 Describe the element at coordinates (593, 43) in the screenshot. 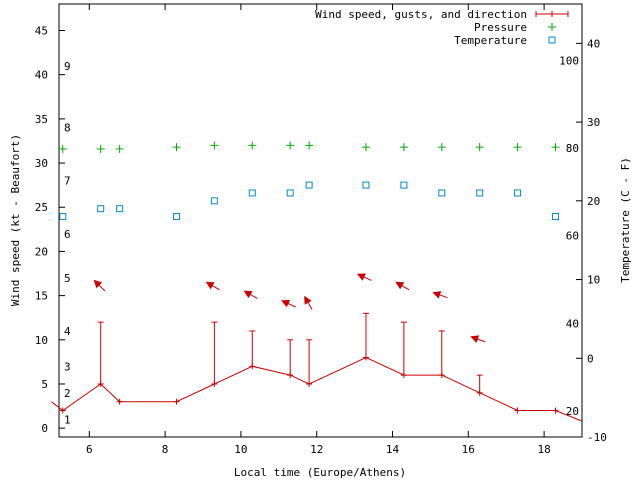

I see `right-y-tick-label: 40` at that location.